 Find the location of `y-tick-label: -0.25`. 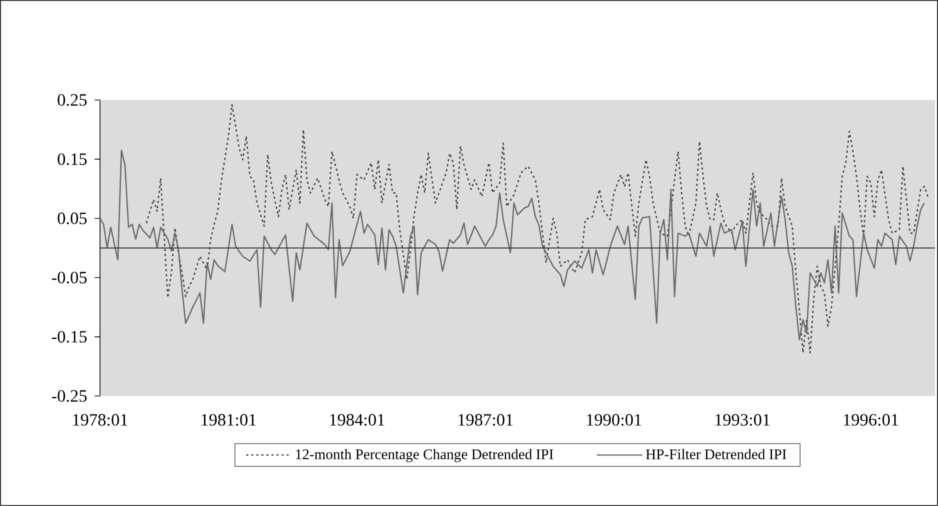

y-tick-label: -0.25 is located at coordinates (69, 396).